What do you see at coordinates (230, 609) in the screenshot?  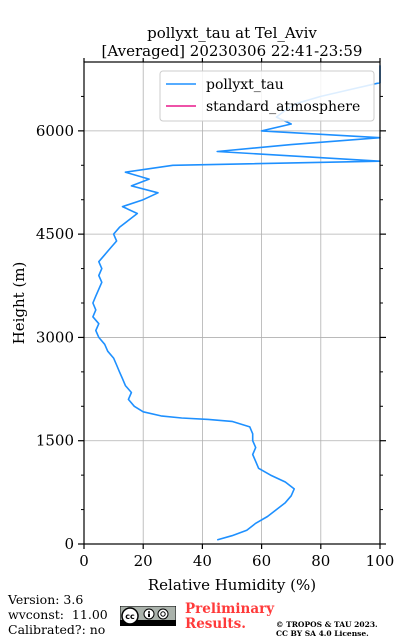 I see `preliminary-line-1: Preliminary` at bounding box center [230, 609].